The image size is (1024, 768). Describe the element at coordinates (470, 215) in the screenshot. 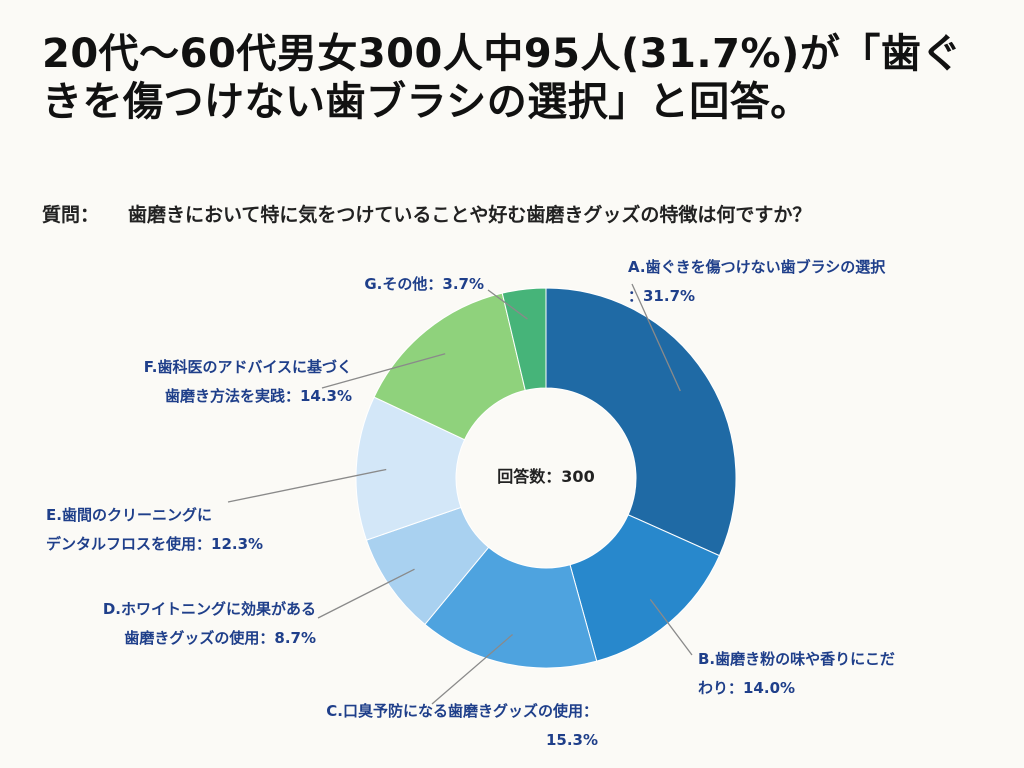

I see `question-text: 歯磨きにおいて特に気をつけていることや好む歯磨きグッズの特徴は何ですか？` at that location.